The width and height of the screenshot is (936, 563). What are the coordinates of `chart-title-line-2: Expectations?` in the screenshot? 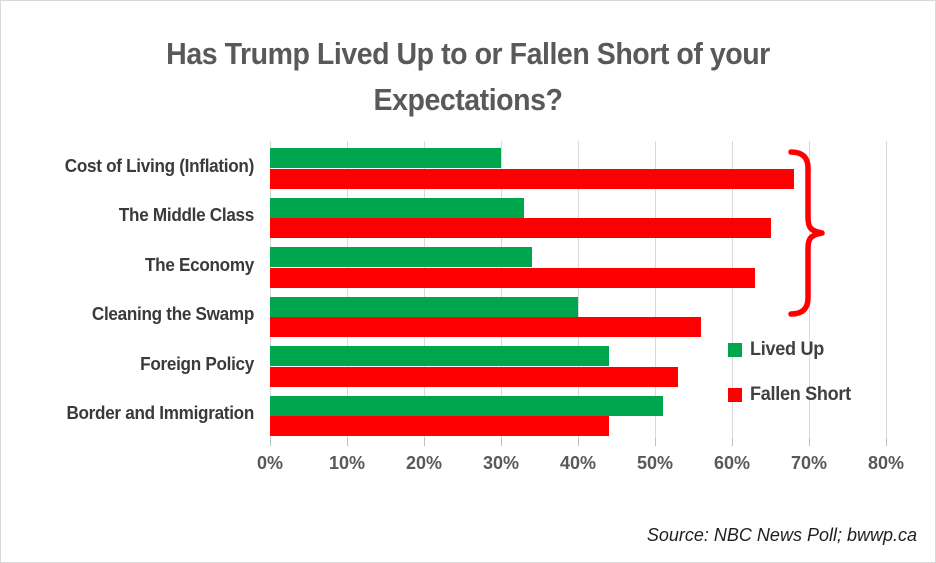 It's located at (468, 99).